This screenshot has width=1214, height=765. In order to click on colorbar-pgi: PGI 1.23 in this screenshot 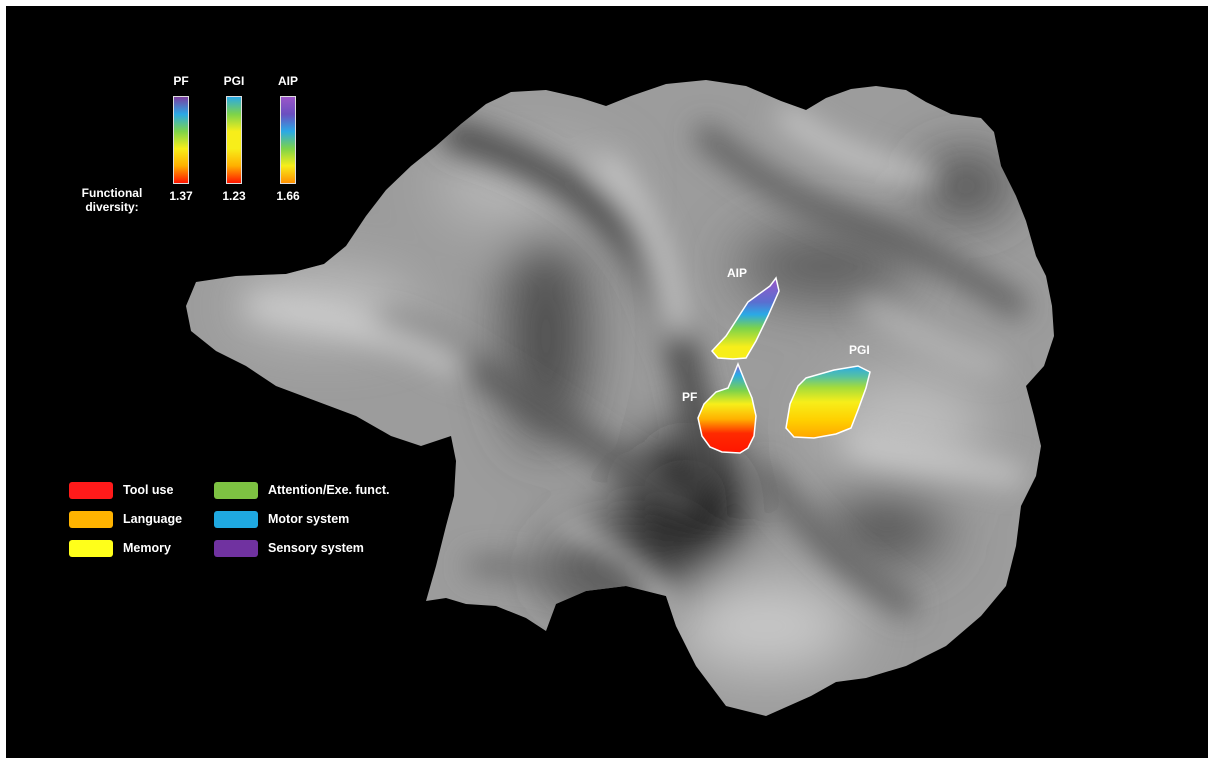, I will do `click(234, 137)`.